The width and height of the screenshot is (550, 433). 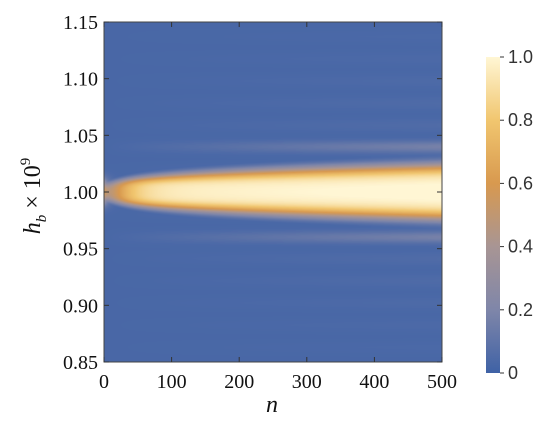 What do you see at coordinates (80, 250) in the screenshot?
I see `y-tick-label: 0.95` at bounding box center [80, 250].